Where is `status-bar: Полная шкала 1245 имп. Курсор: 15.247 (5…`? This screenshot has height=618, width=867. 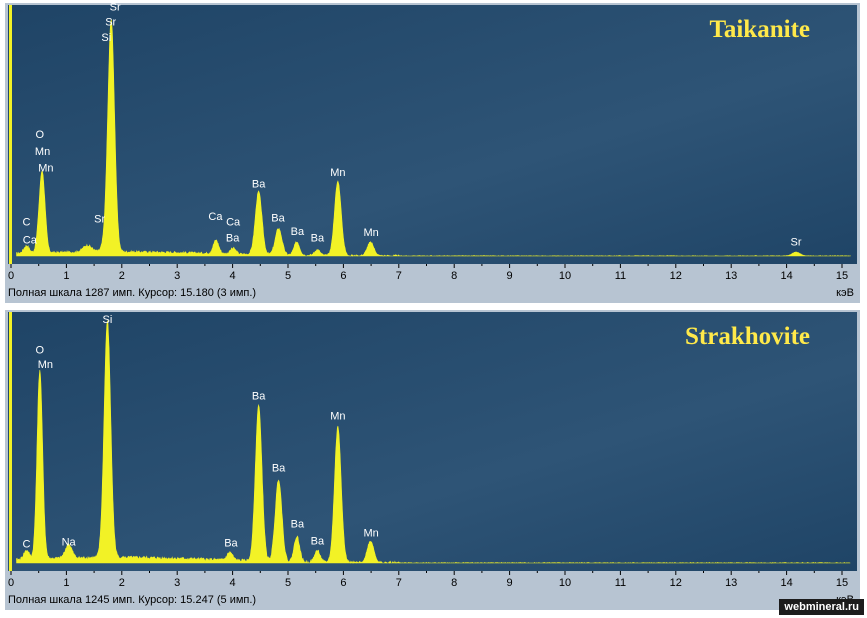 status-bar: Полная шкала 1245 имп. Курсор: 15.247 (5… is located at coordinates (132, 600).